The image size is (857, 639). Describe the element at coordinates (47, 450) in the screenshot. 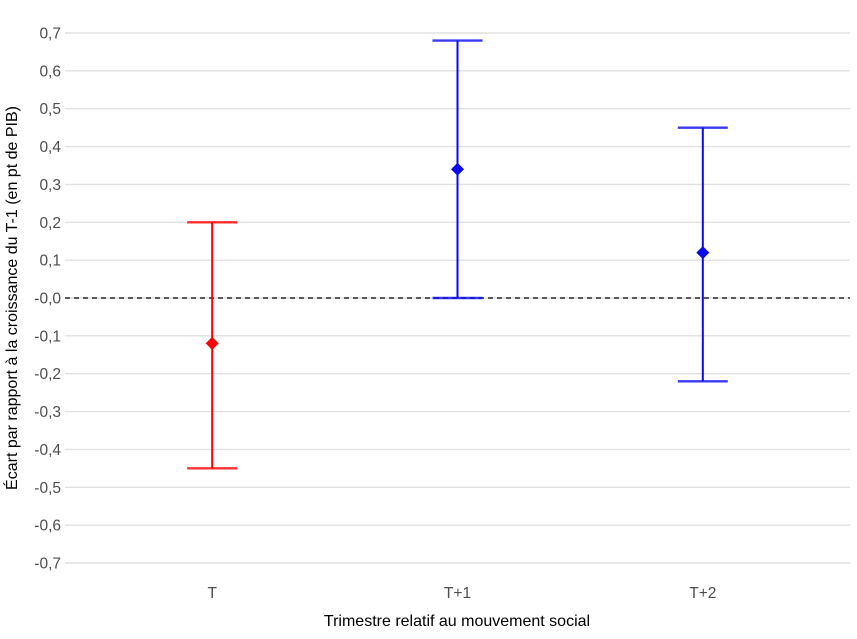

I see `y-tick-label: -0,4` at that location.